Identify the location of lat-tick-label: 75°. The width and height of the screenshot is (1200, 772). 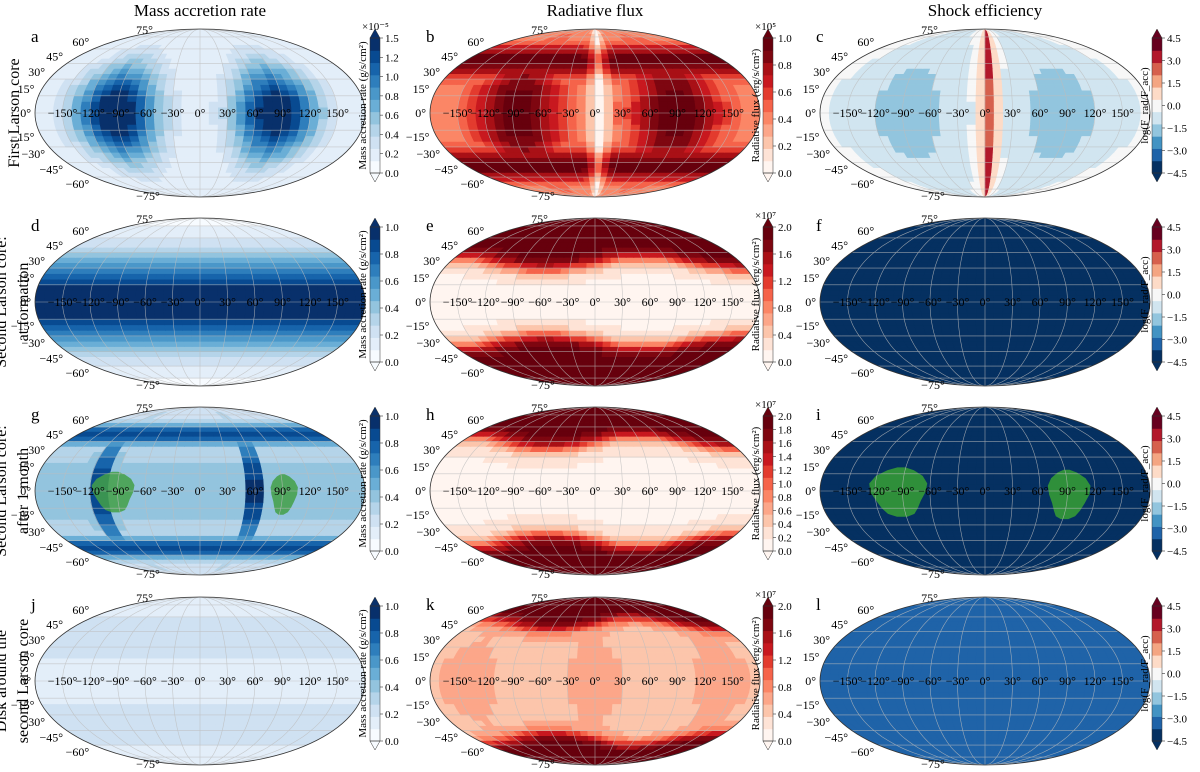
(539, 30).